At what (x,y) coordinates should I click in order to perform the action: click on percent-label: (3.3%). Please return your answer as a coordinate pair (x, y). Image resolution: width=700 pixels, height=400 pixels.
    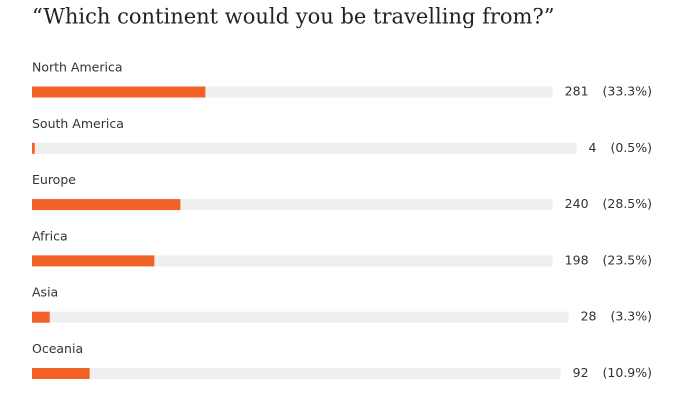
    Looking at the image, I should click on (631, 316).